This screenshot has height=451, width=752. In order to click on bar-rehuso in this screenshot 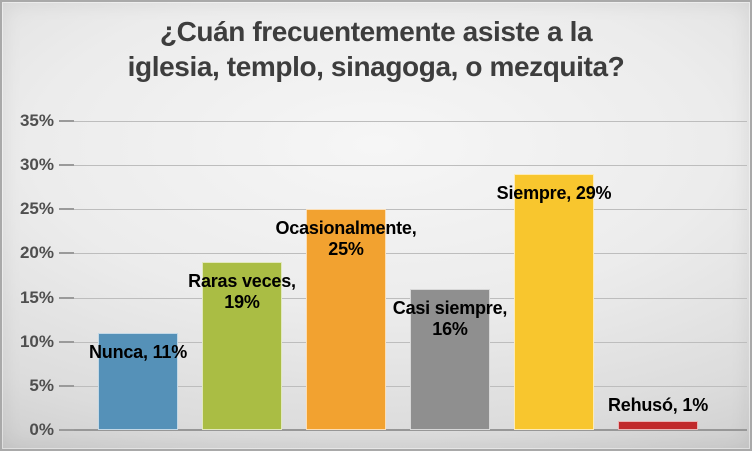, I will do `click(658, 425)`.